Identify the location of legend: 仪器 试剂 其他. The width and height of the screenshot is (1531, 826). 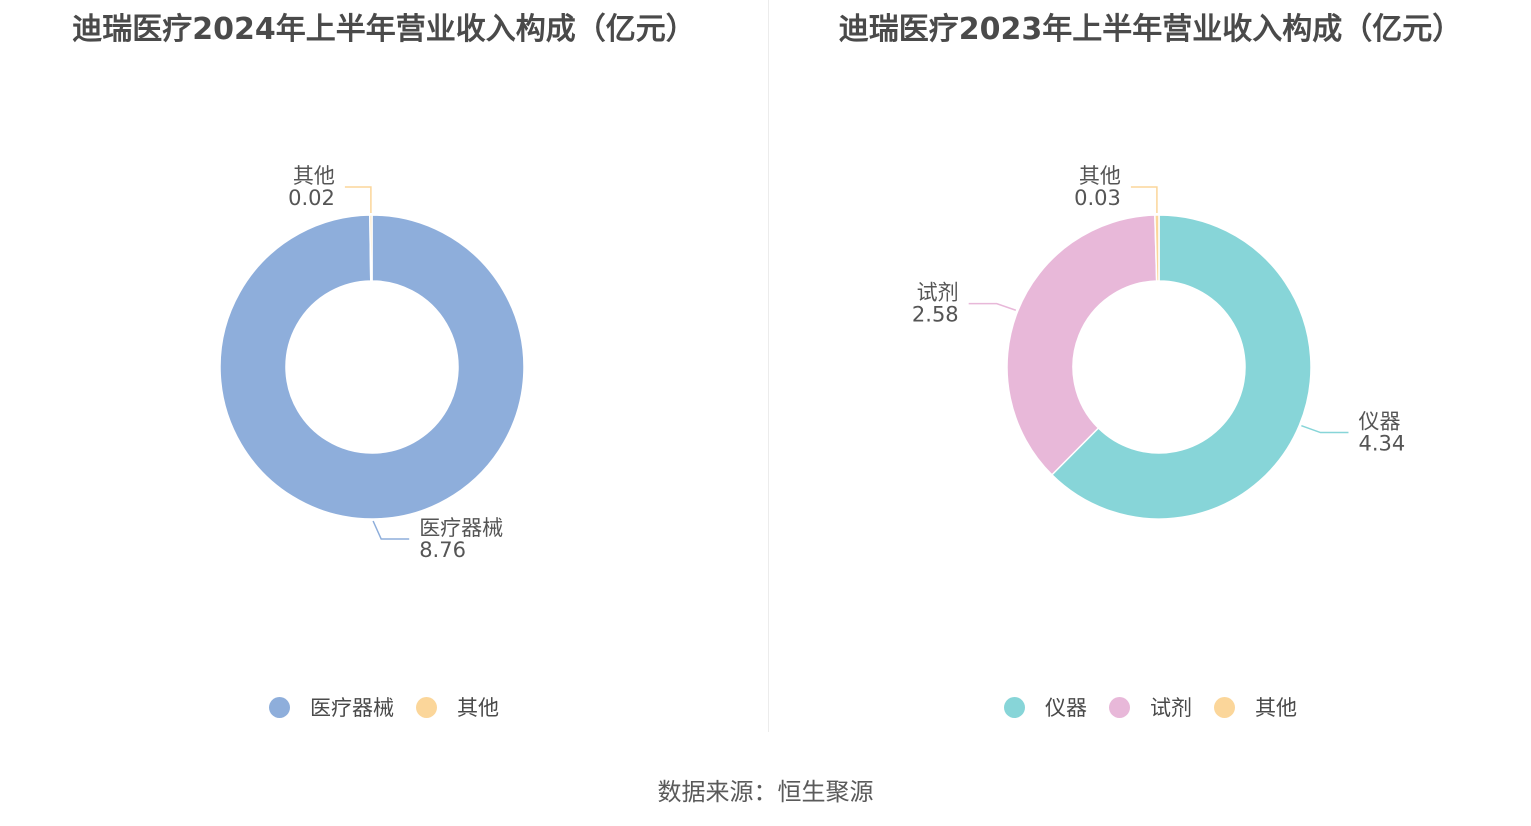
(1150, 707).